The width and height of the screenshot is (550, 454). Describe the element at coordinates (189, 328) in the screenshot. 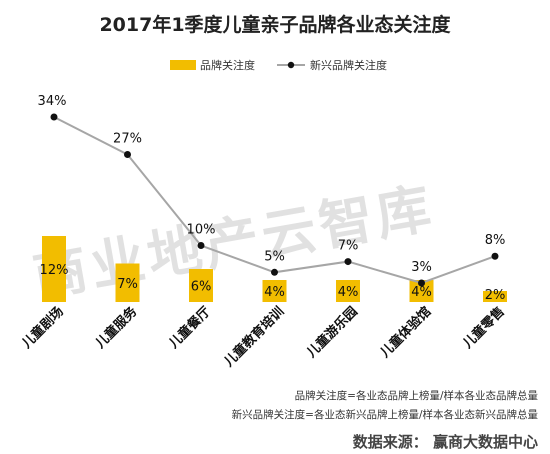

I see `category-label-2: 儿童餐厅` at that location.